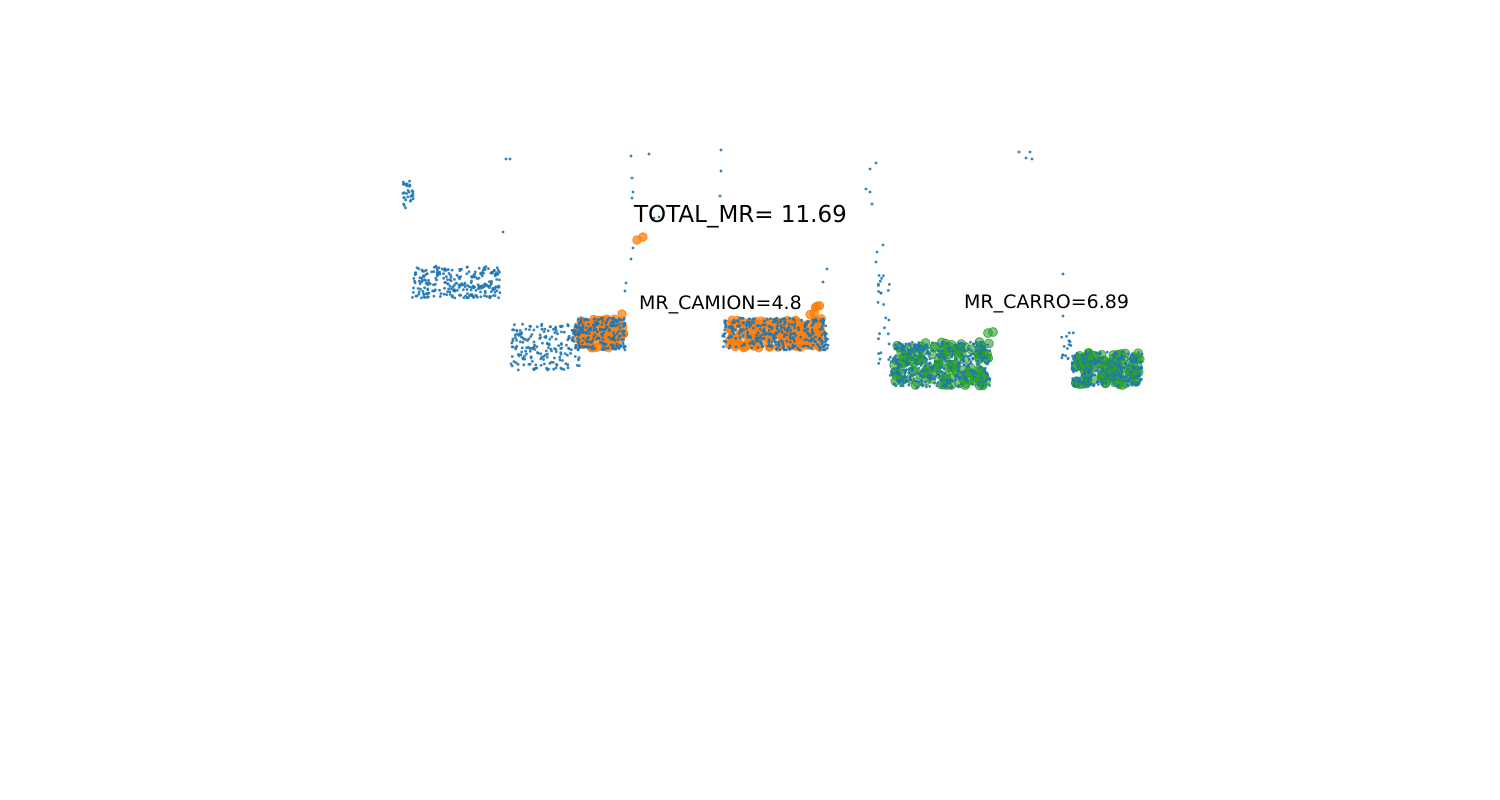  Describe the element at coordinates (772, 269) in the screenshot. I see `points-series` at that location.